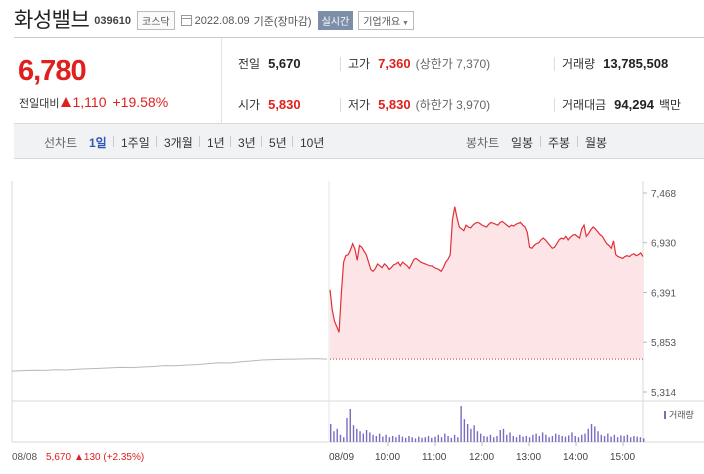 Image resolution: width=704 pixels, height=474 pixels. I want to click on y-tick-label: 5,314, so click(663, 393).